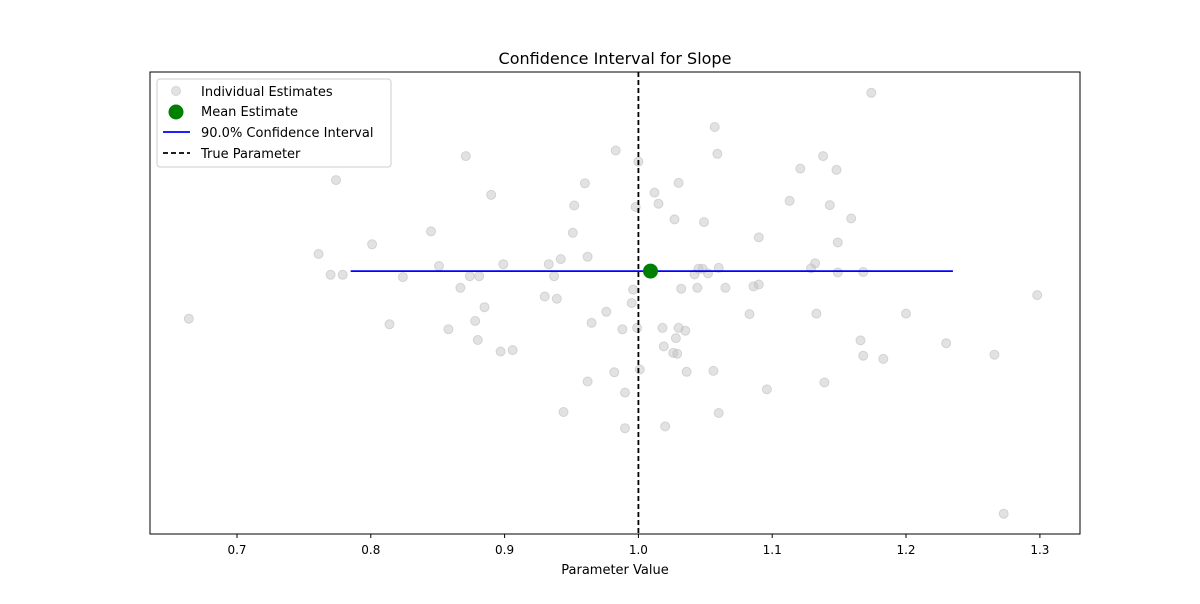 This screenshot has height=604, width=1200. I want to click on x-tick-label-5: 1.2, so click(905, 550).